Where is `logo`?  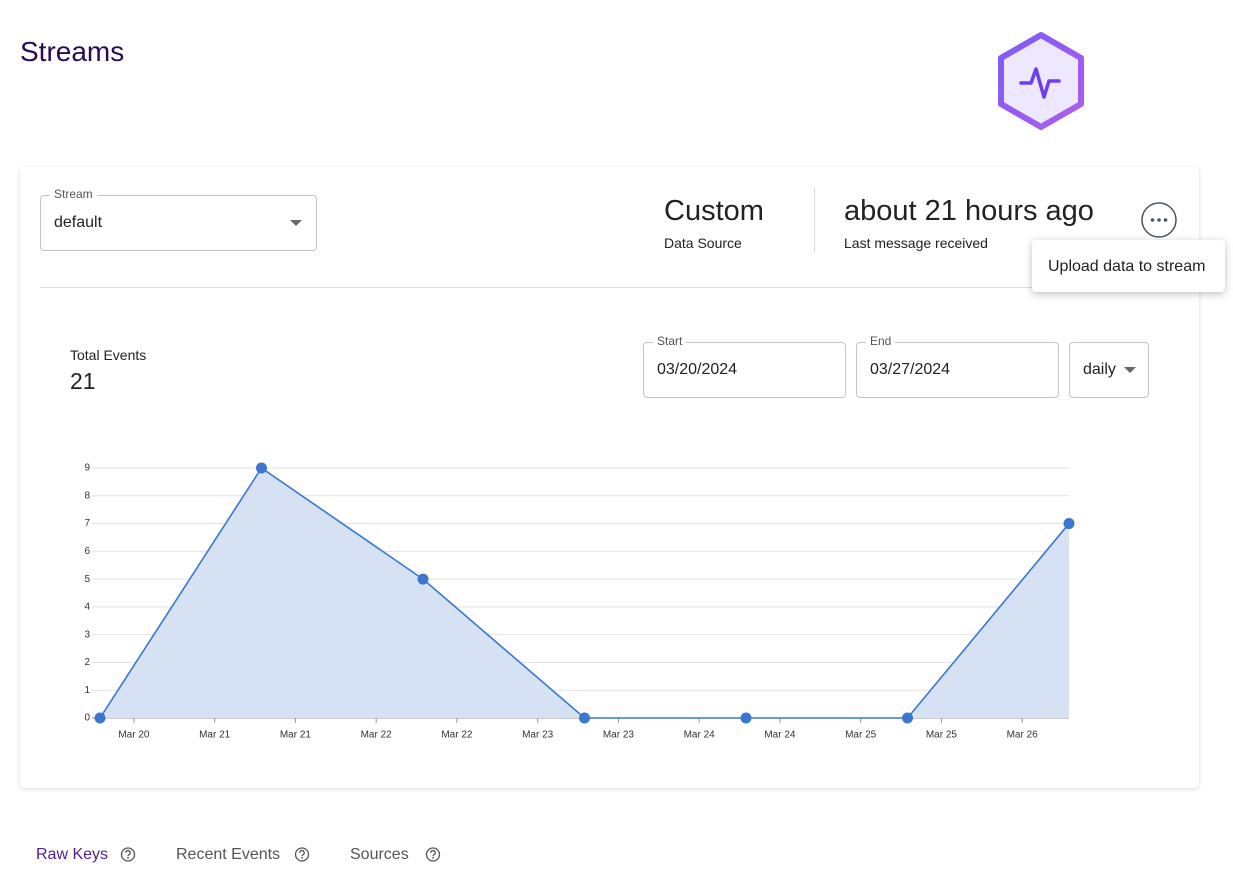
logo is located at coordinates (1041, 81).